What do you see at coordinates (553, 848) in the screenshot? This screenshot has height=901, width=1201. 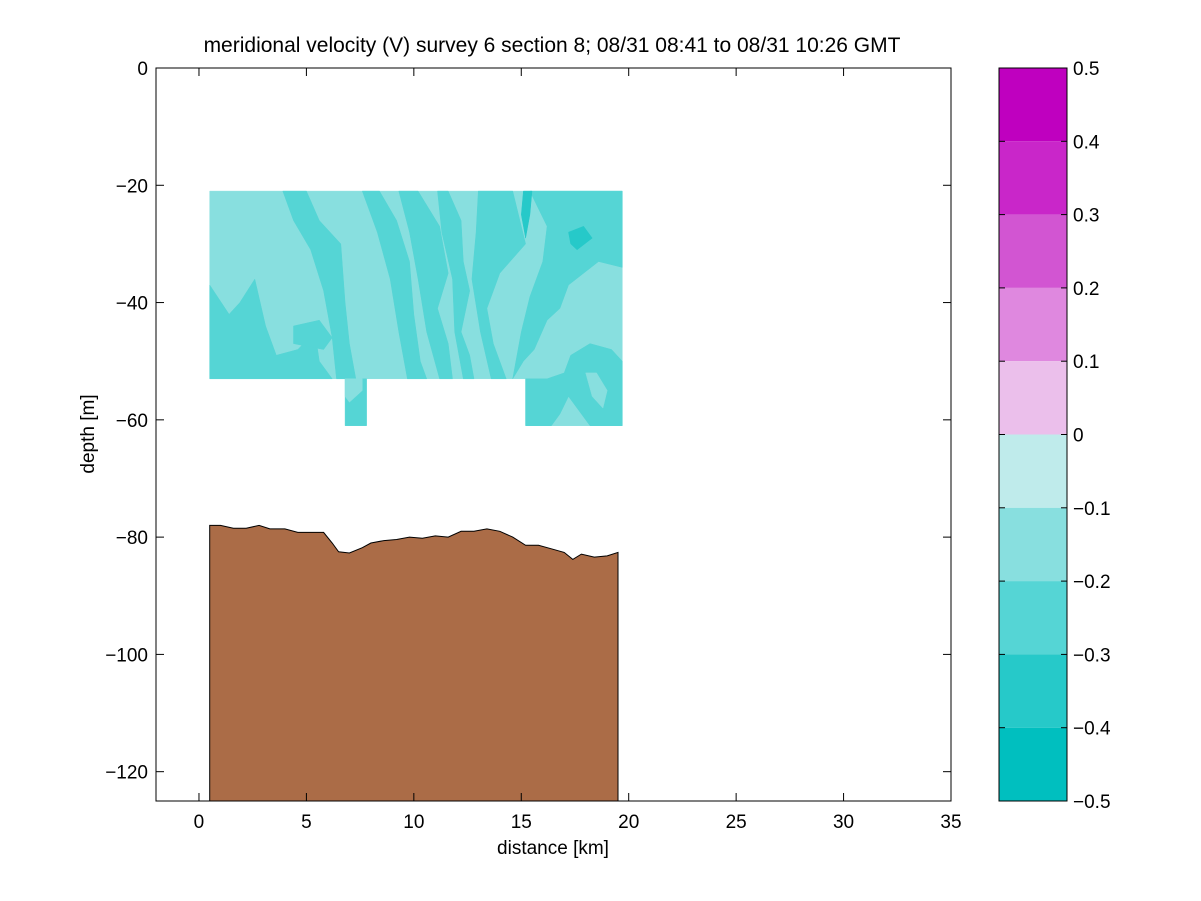 I see `x-axis-label: distance [km]` at bounding box center [553, 848].